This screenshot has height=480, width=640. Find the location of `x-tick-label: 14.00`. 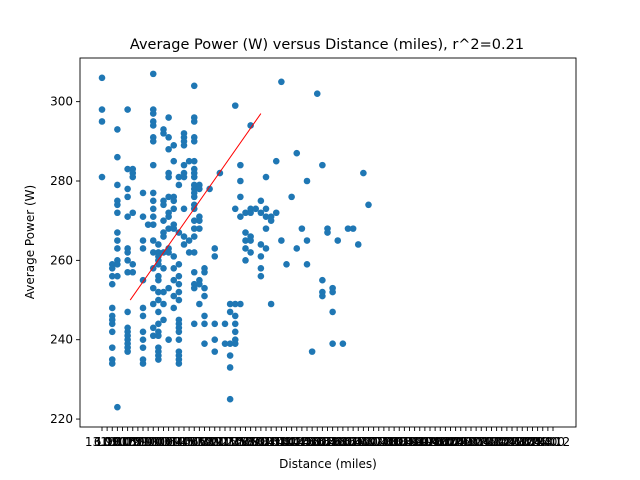

x-tick-label: 14.00 is located at coordinates (286, 442).